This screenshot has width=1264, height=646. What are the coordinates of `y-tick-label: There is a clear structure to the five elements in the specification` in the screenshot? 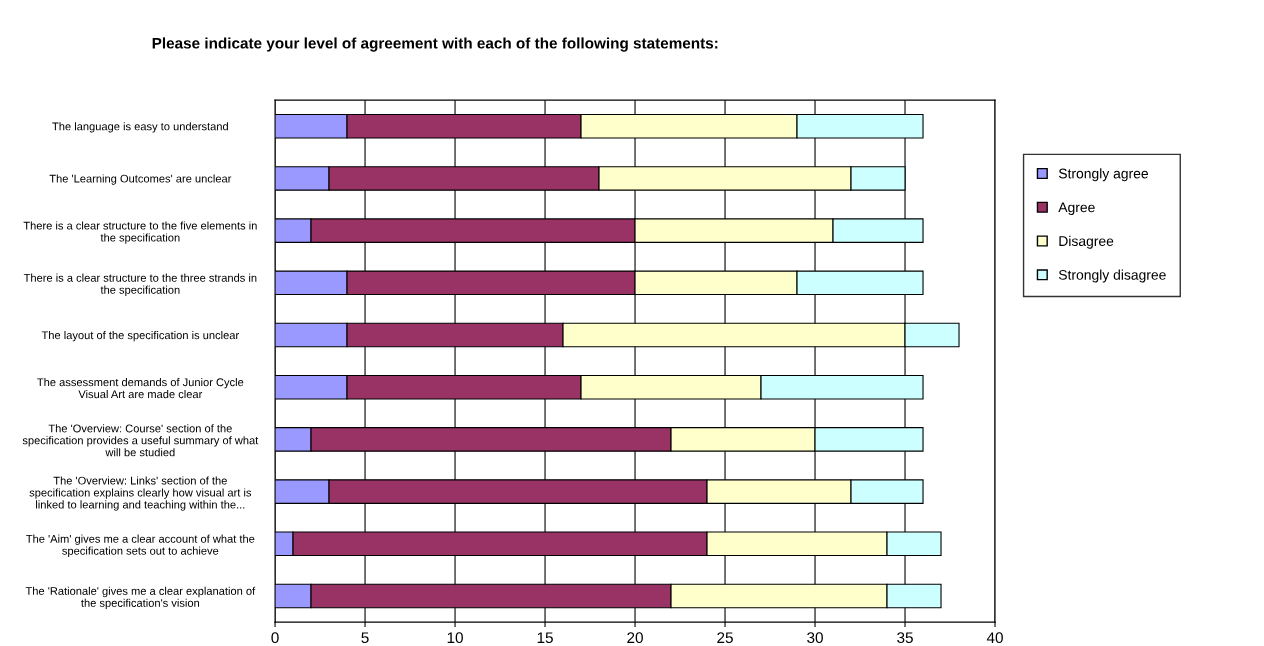 It's located at (140, 232).